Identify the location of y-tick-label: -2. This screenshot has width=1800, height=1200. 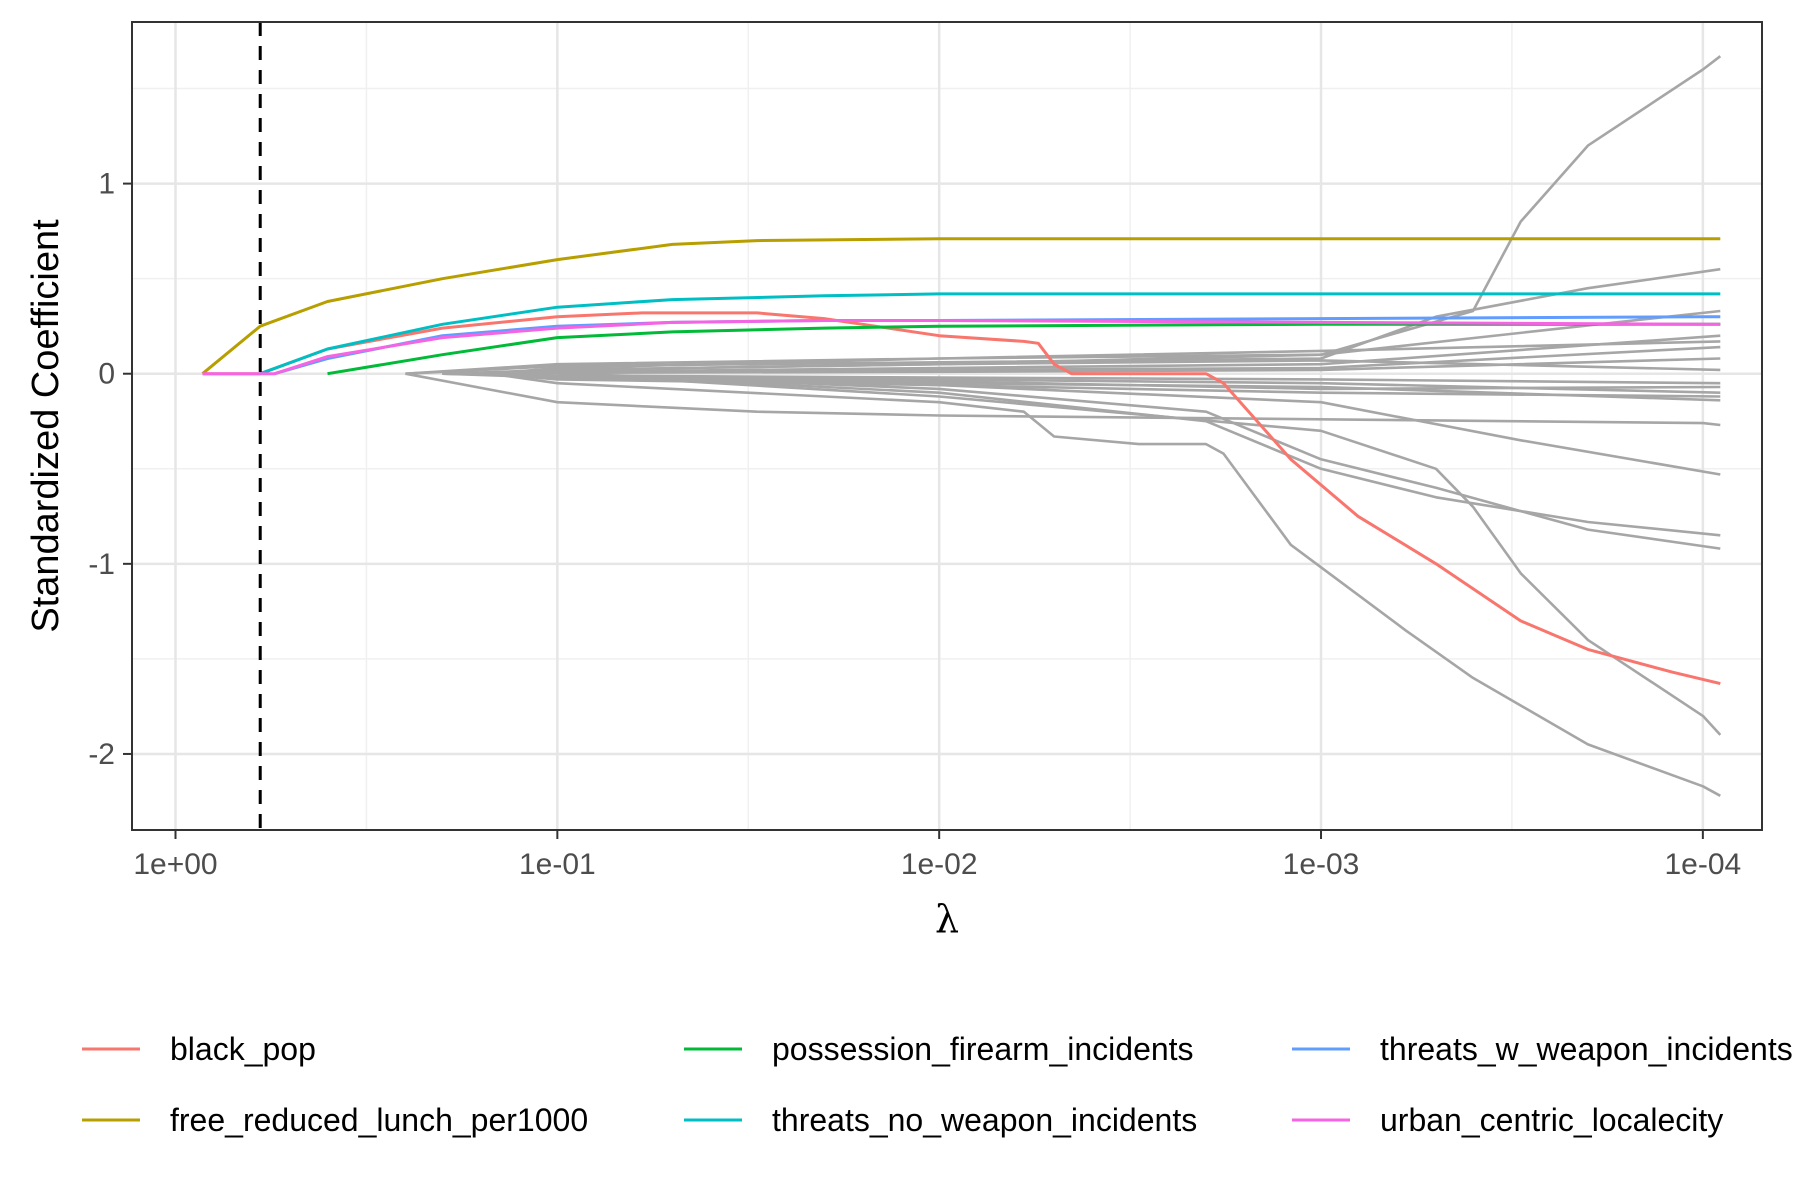
(101, 754).